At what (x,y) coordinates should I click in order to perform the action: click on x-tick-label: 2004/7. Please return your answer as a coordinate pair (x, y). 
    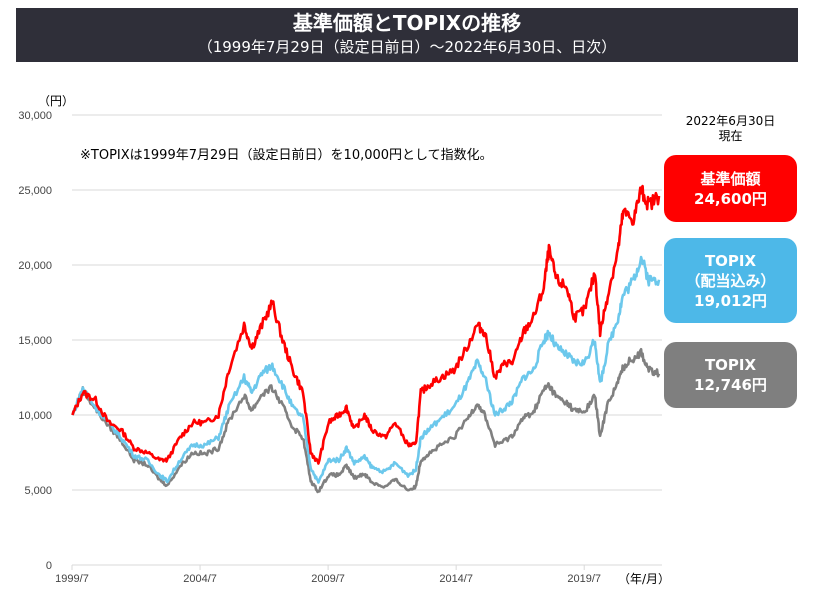
    Looking at the image, I should click on (200, 579).